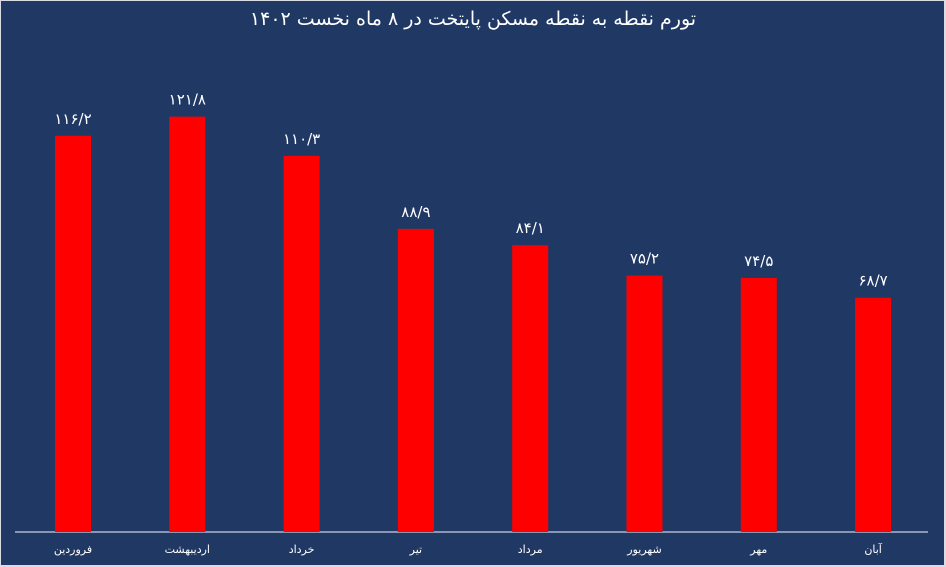  I want to click on x-tick-label: فروردین, so click(73, 549).